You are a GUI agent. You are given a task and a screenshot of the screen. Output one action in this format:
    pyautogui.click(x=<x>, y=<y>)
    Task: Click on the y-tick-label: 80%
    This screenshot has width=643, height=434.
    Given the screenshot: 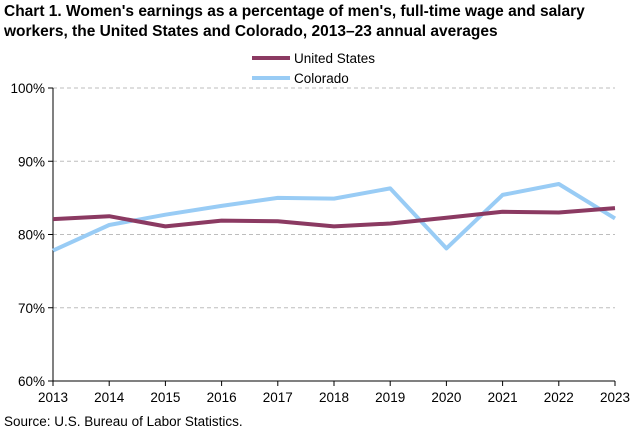 What is the action you would take?
    pyautogui.click(x=31, y=235)
    